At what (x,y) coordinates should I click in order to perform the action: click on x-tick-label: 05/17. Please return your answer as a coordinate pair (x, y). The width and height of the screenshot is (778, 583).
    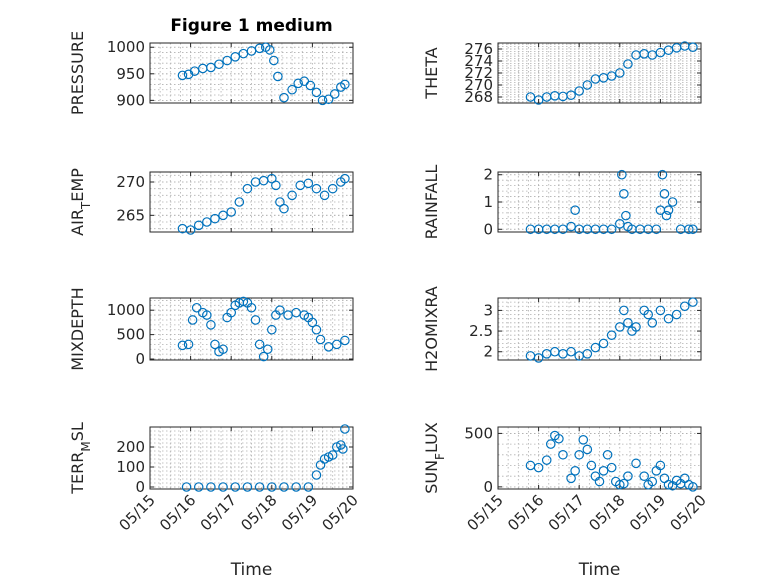
    Looking at the image, I should click on (566, 512).